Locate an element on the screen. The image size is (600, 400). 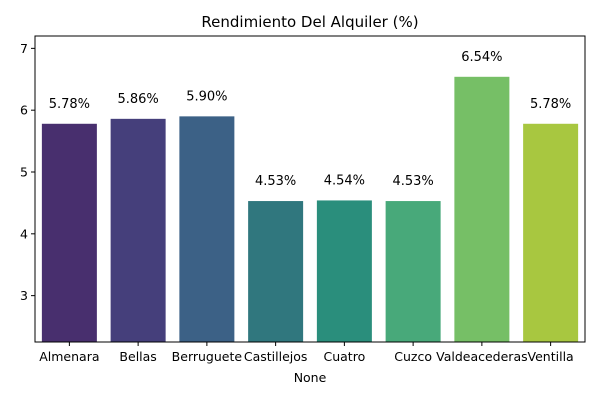
x-tick-label-ventilla: Ventilla is located at coordinates (551, 356).